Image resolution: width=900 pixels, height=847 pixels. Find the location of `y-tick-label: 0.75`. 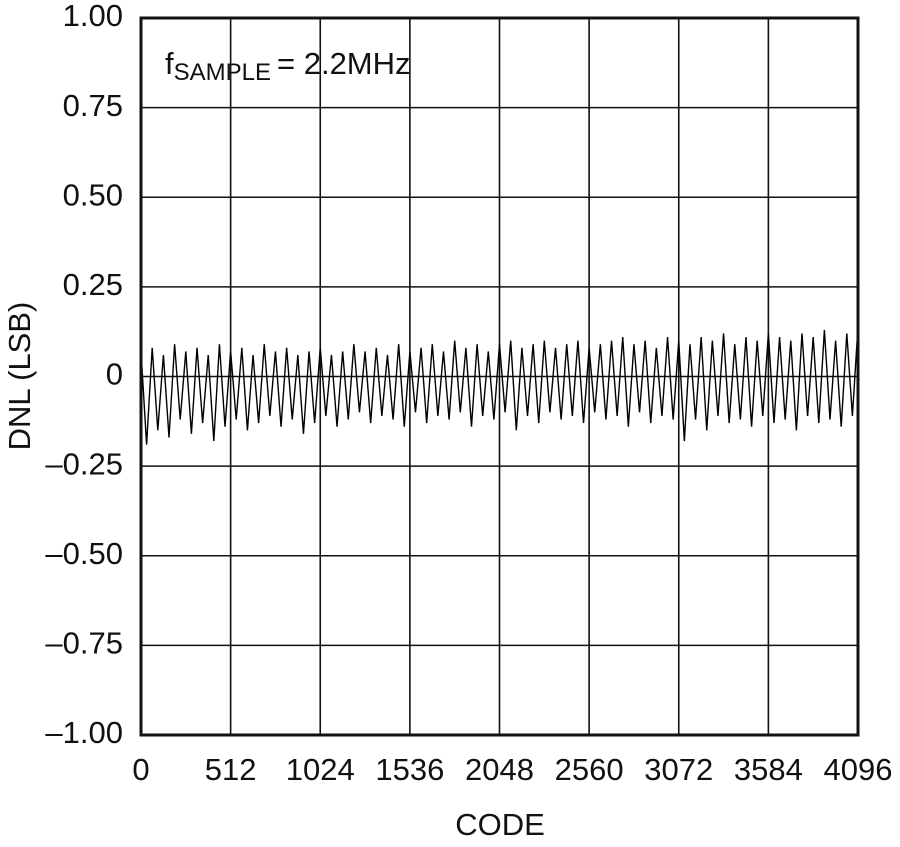

y-tick-label: 0.75 is located at coordinates (93, 105).